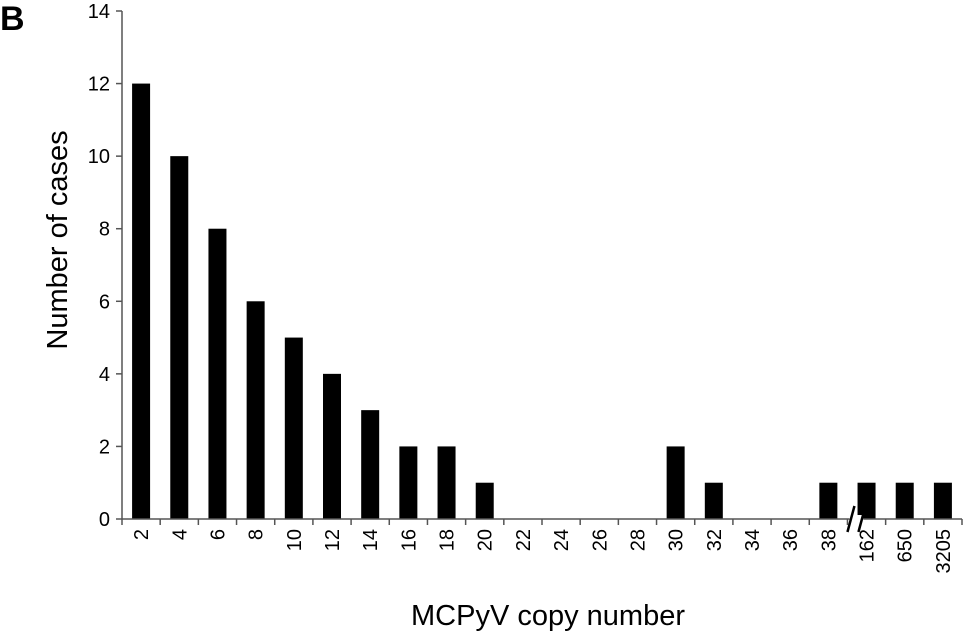 The image size is (965, 636). Describe the element at coordinates (524, 540) in the screenshot. I see `x-tick-label: 22` at that location.